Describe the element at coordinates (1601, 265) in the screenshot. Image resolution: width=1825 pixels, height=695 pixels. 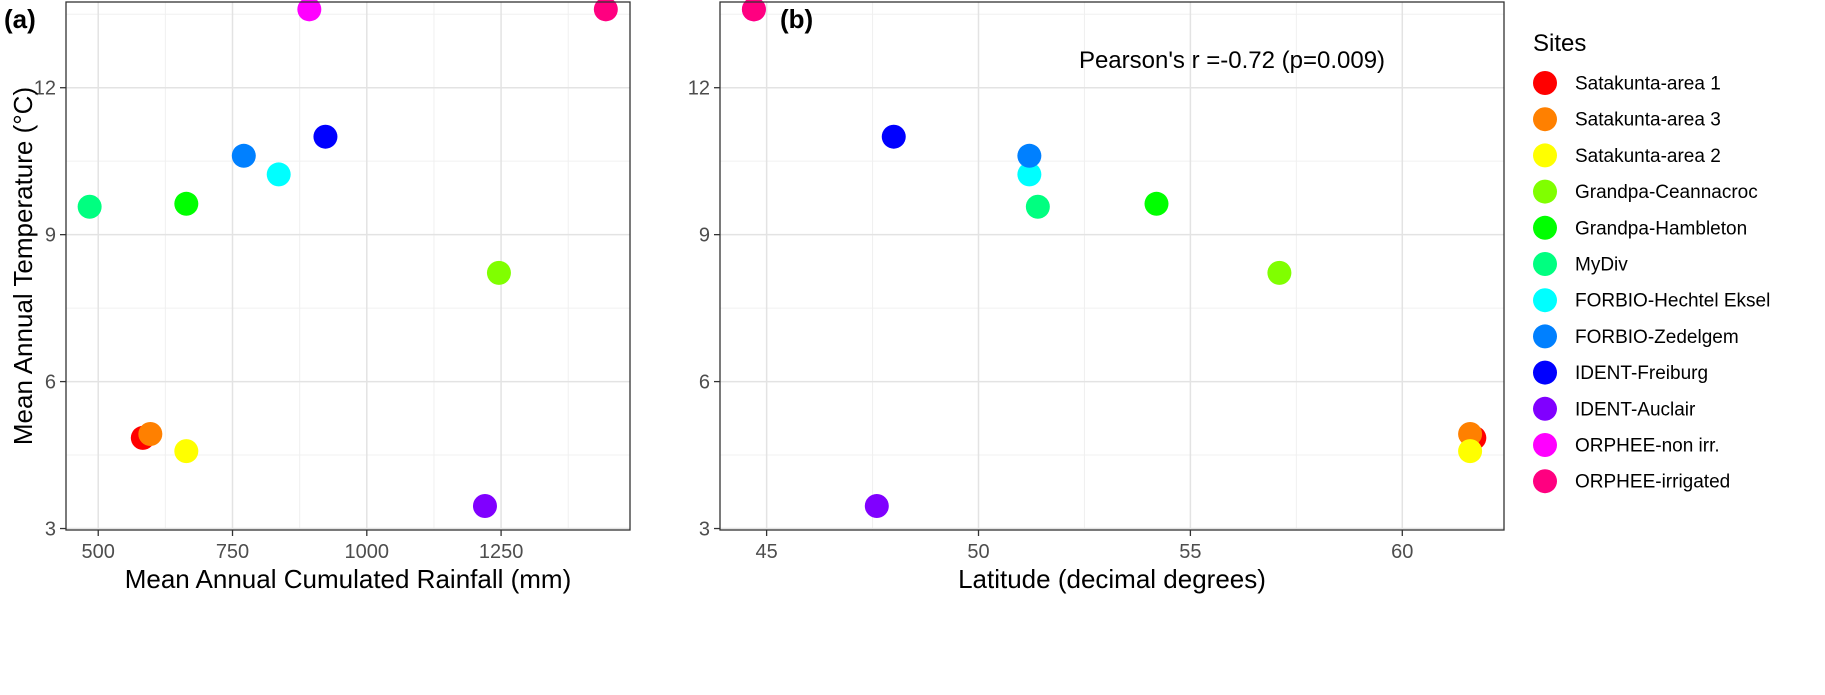
I see `legend-item-label: MyDiv` at that location.